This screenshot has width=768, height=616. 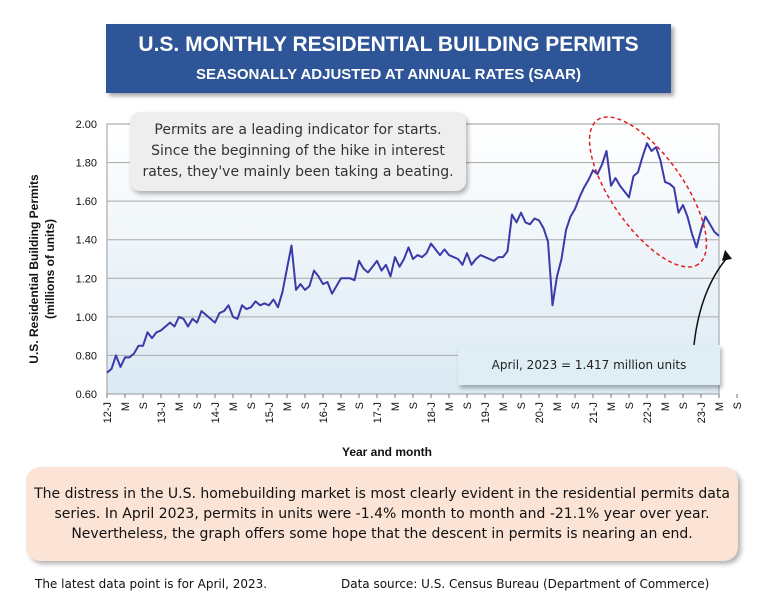 What do you see at coordinates (486, 412) in the screenshot?
I see `x-tick-label: 19-J` at bounding box center [486, 412].